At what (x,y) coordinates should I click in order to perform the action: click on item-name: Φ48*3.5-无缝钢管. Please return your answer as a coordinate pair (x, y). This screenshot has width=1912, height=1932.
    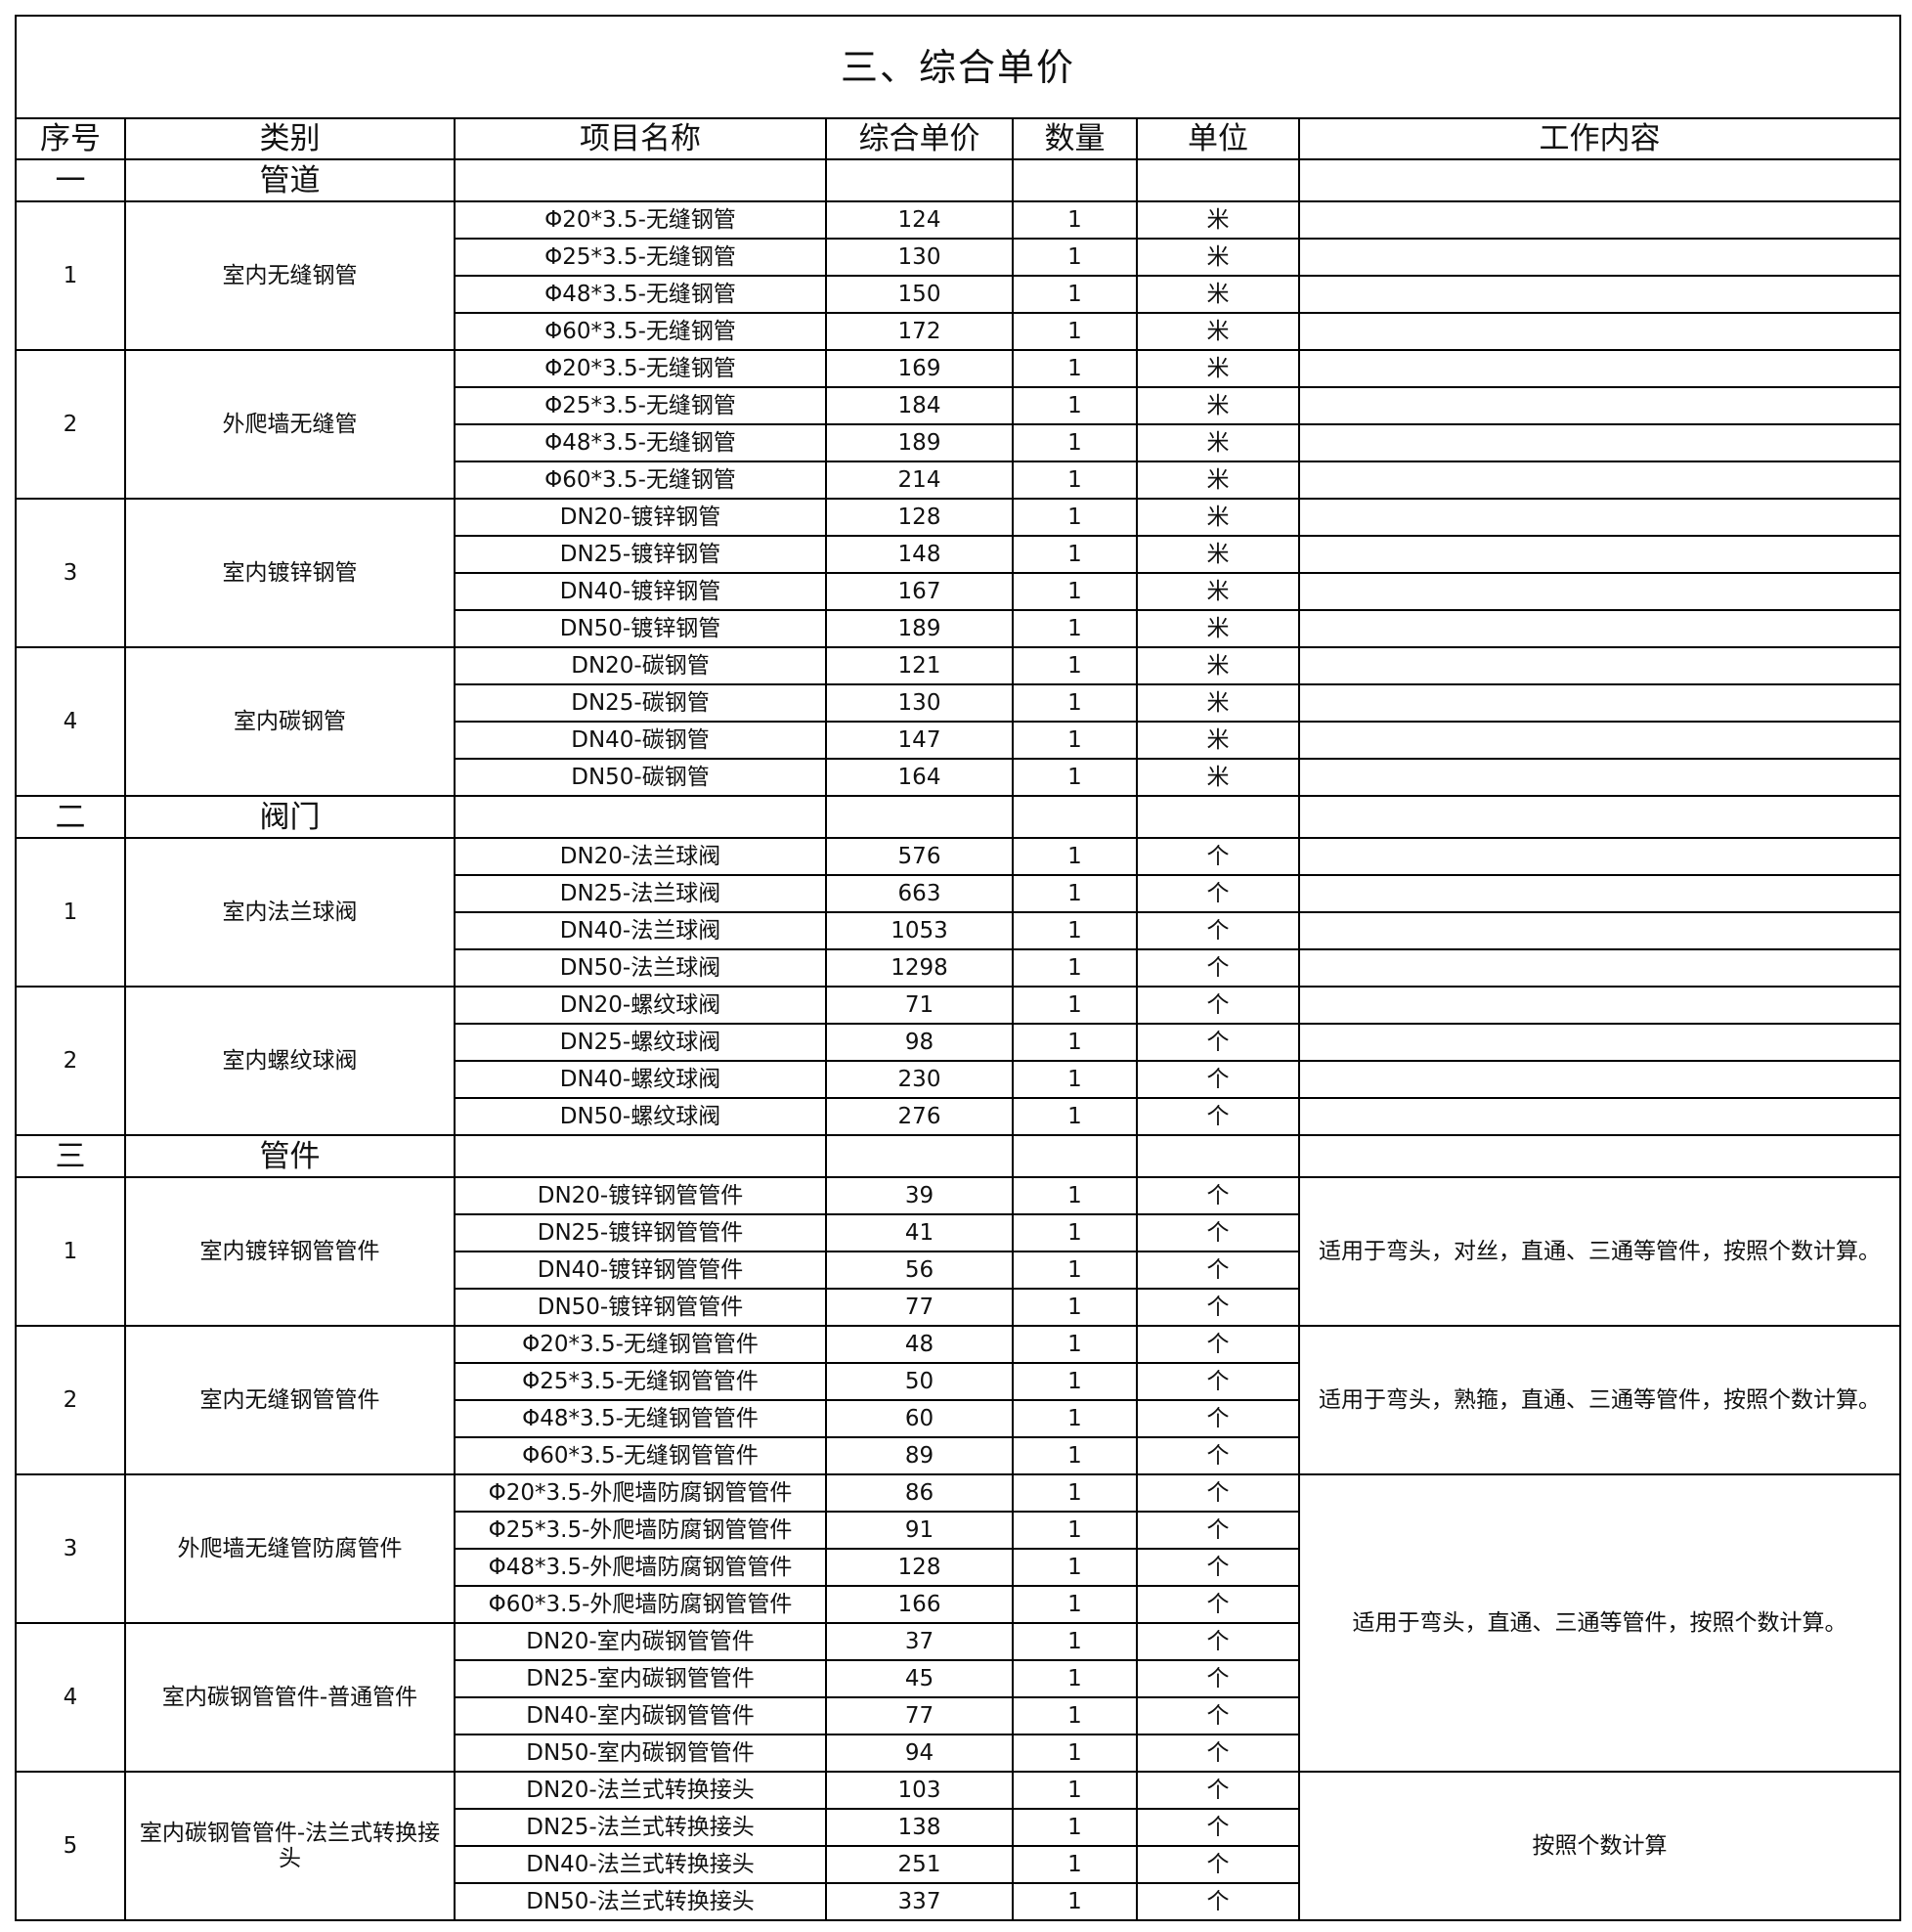
    Looking at the image, I should click on (640, 442).